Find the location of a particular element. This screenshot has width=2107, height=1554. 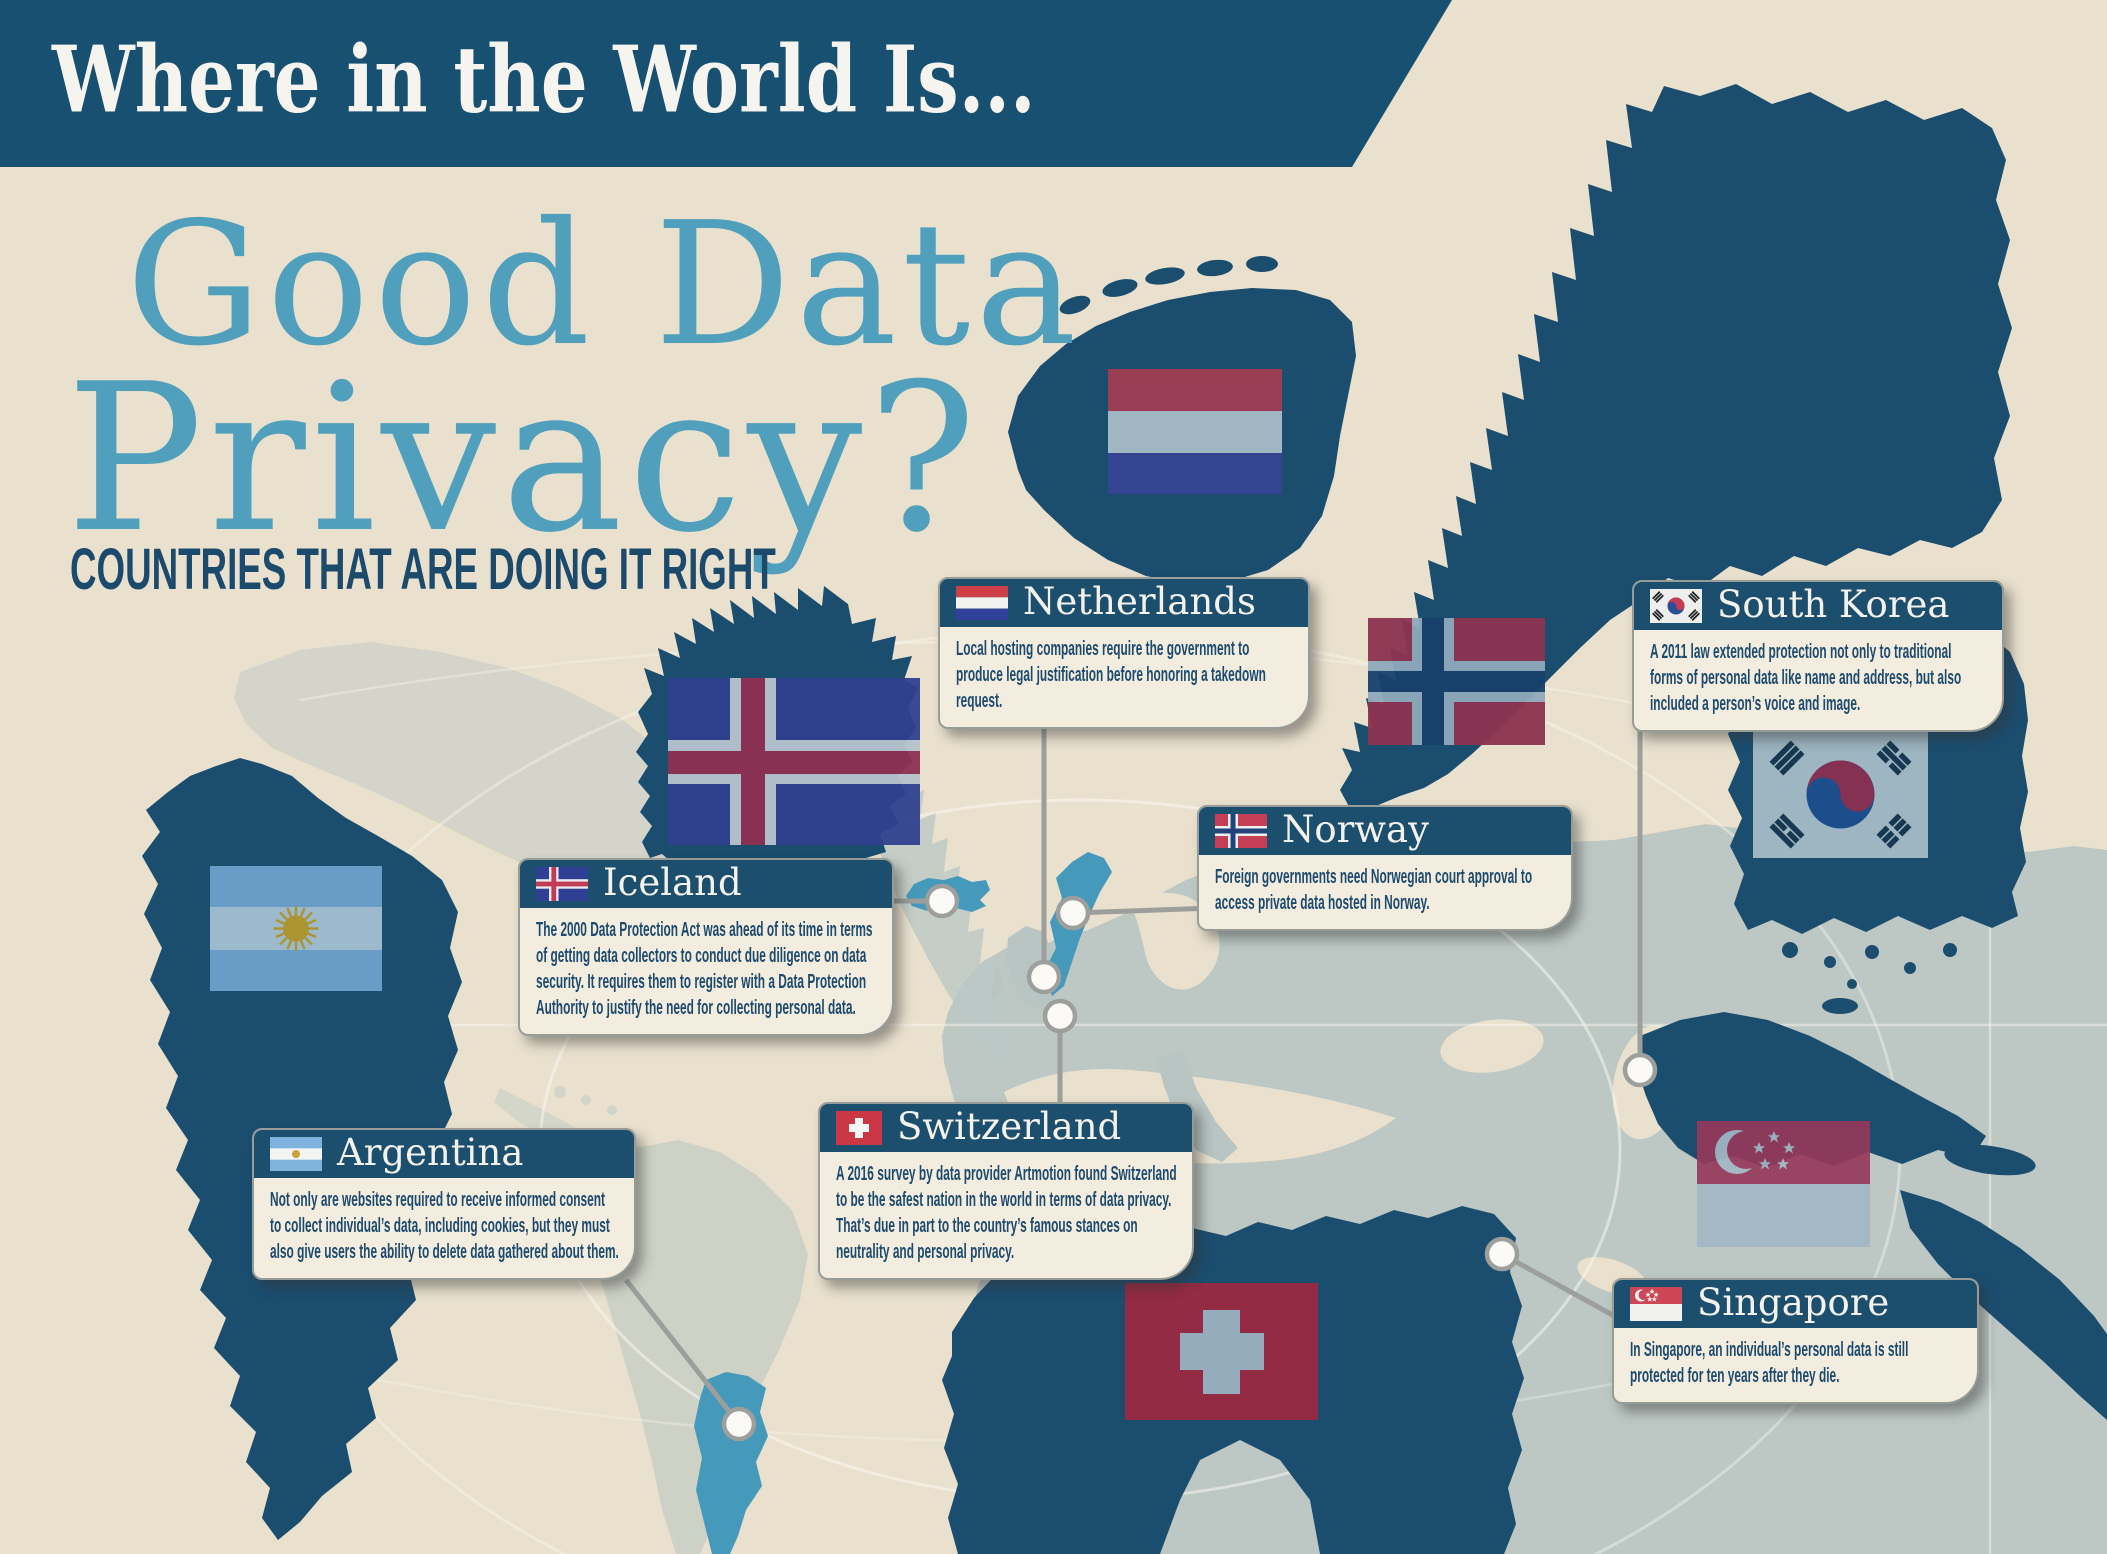

page-subtitle: COUNTRIES THAT ARE DOING IT RIGHT is located at coordinates (423, 569).